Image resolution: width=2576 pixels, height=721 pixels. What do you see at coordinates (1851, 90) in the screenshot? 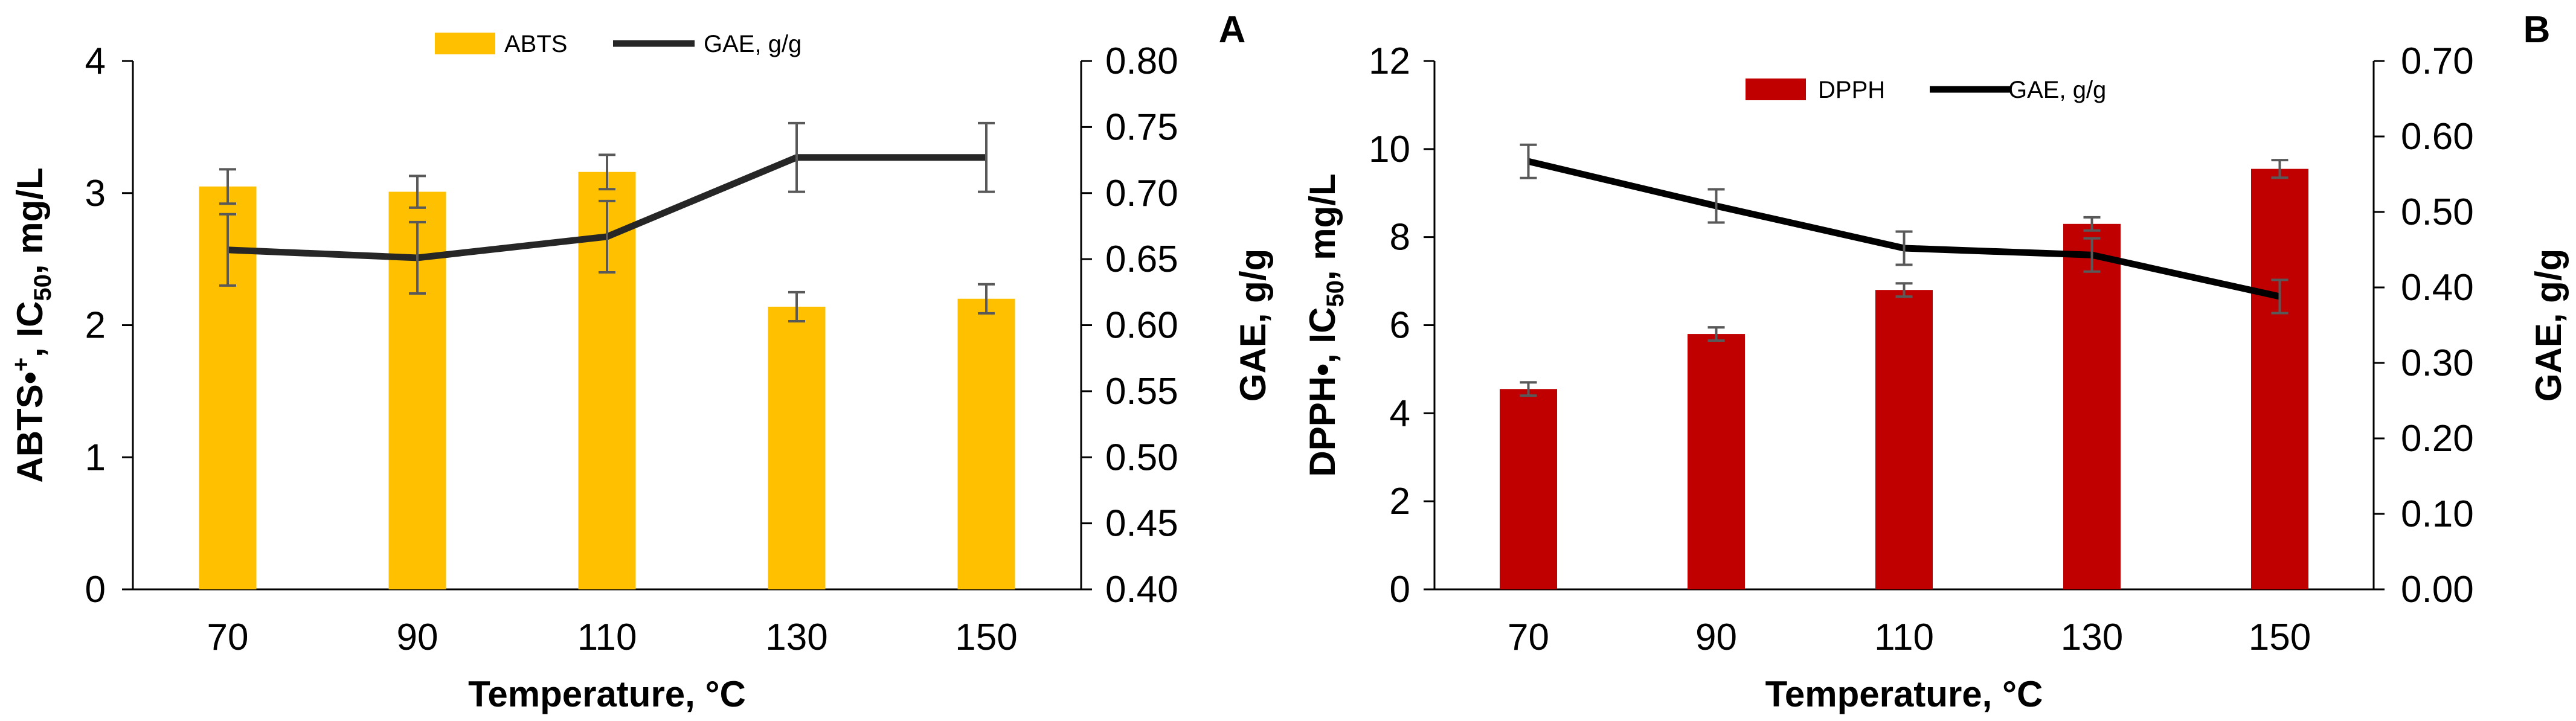
I see `legend-label-bar: DPPH` at bounding box center [1851, 90].